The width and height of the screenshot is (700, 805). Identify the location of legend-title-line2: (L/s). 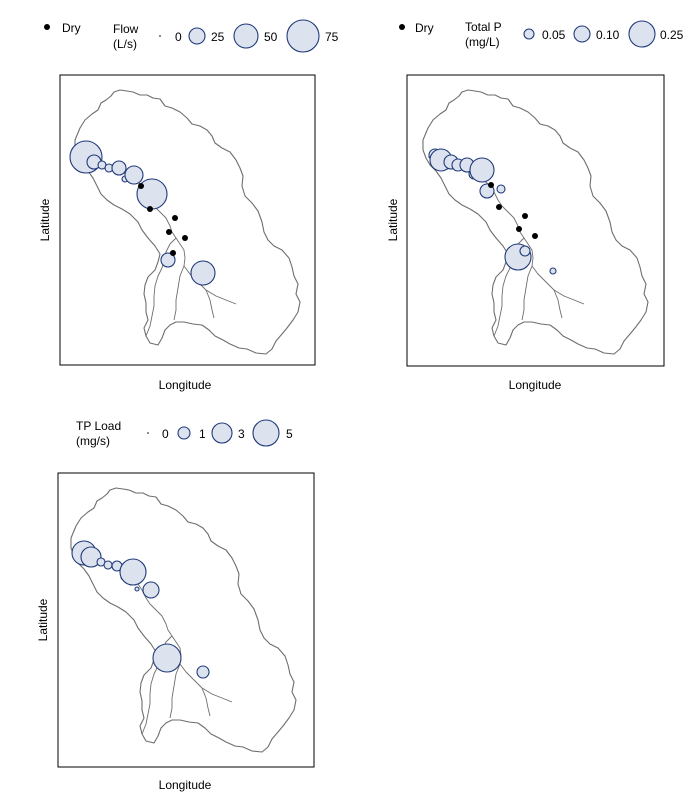
(125, 44).